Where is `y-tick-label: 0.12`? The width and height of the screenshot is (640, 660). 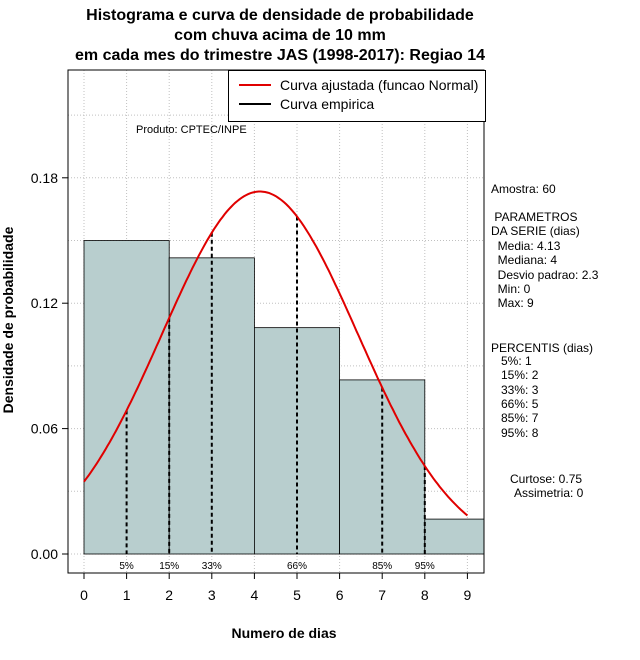
y-tick-label: 0.12 is located at coordinates (44, 303).